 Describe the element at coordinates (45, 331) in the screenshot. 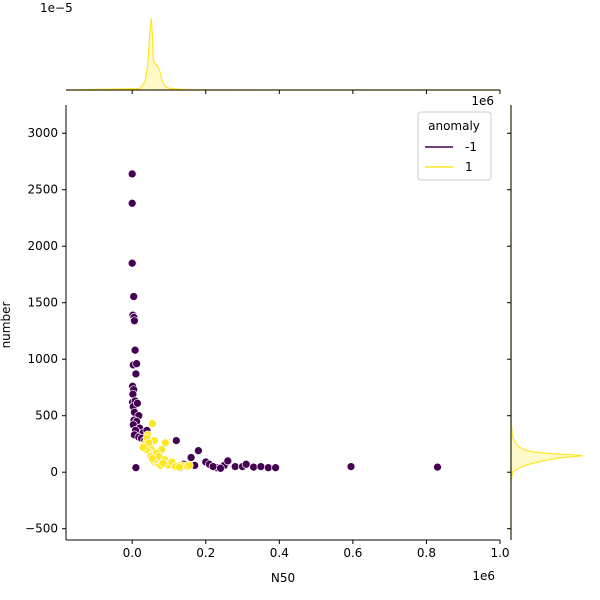

I see `y-ticks: −500 0 500 1000 1500 2000 2500 3000` at that location.